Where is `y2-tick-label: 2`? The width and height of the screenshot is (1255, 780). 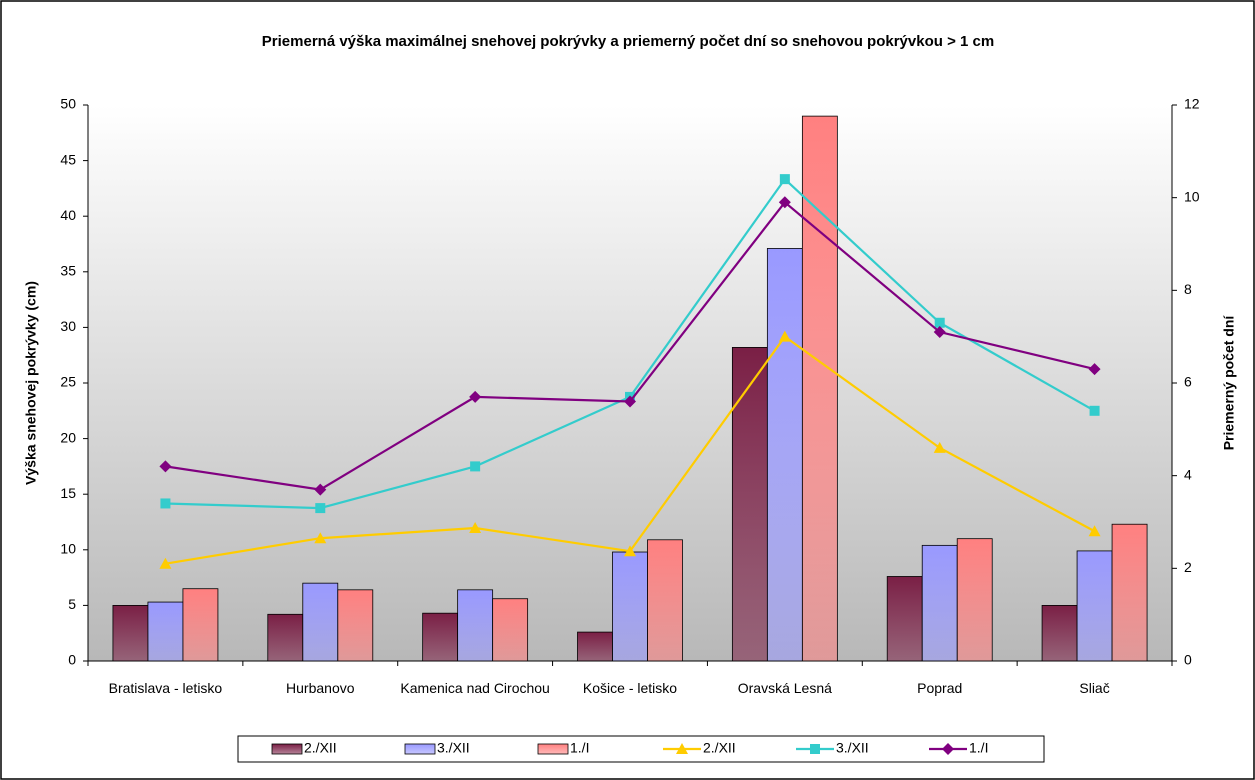
y2-tick-label: 2 is located at coordinates (1188, 567).